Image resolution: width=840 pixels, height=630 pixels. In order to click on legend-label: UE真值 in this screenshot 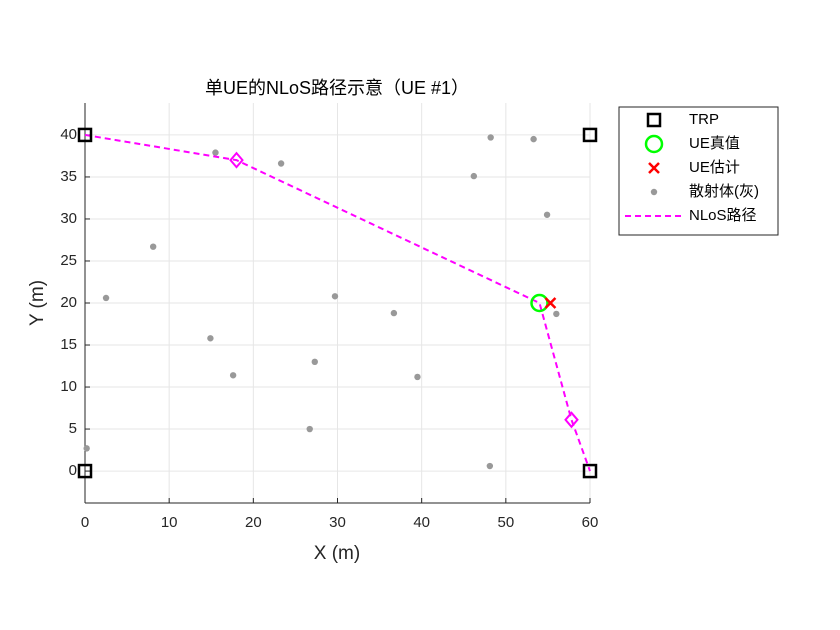, I will do `click(714, 143)`.